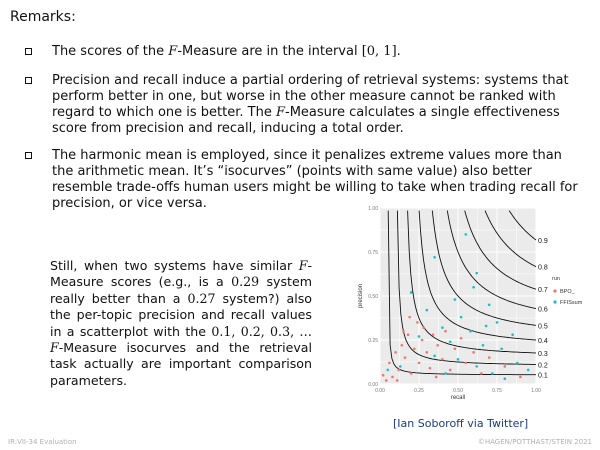  I want to click on legend-title: run, so click(556, 279).